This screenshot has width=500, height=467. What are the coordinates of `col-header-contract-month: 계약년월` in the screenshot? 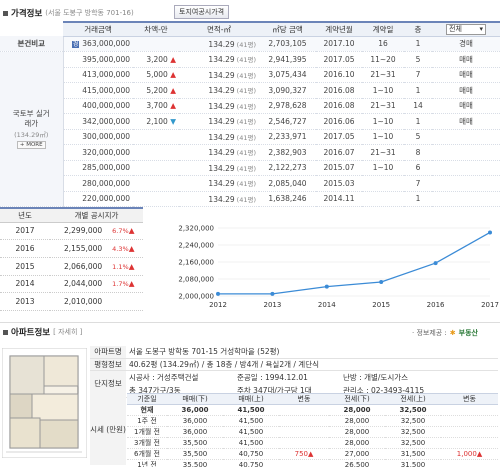 It's located at (339, 29).